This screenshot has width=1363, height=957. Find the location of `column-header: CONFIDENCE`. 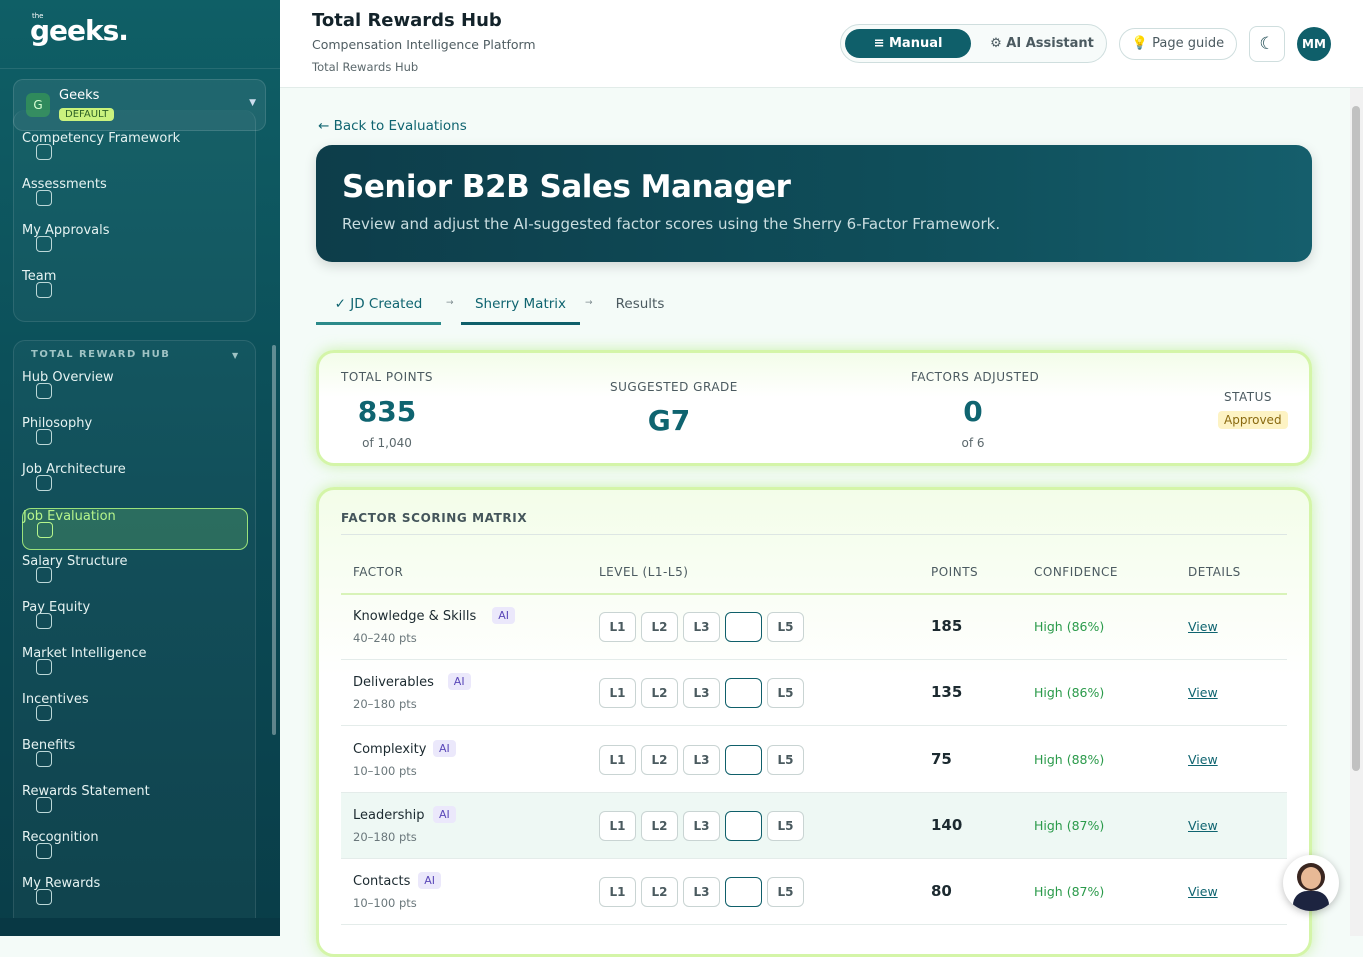

column-header: CONFIDENCE is located at coordinates (1076, 572).